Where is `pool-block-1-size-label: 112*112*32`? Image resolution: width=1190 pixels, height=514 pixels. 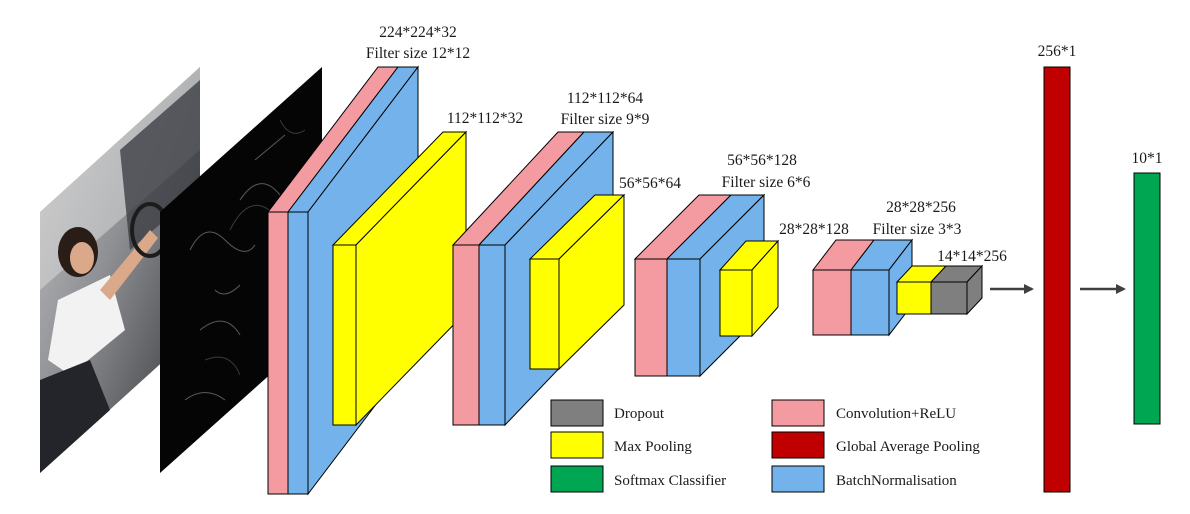
pool-block-1-size-label: 112*112*32 is located at coordinates (485, 118).